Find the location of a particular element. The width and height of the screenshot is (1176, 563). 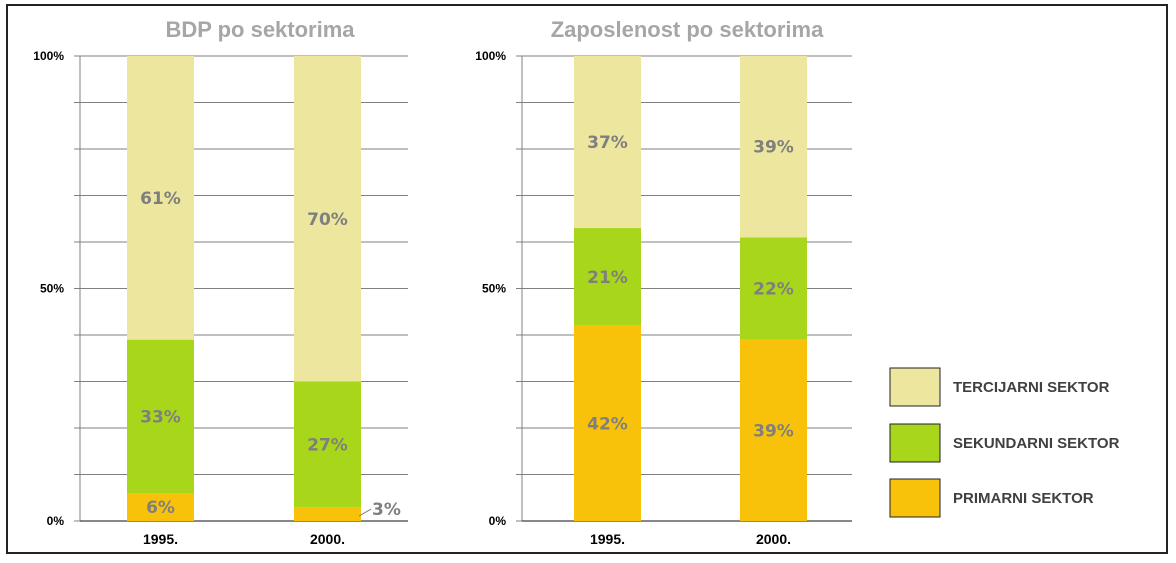

legend-label: PRIMARNI SEKTOR is located at coordinates (1023, 498).